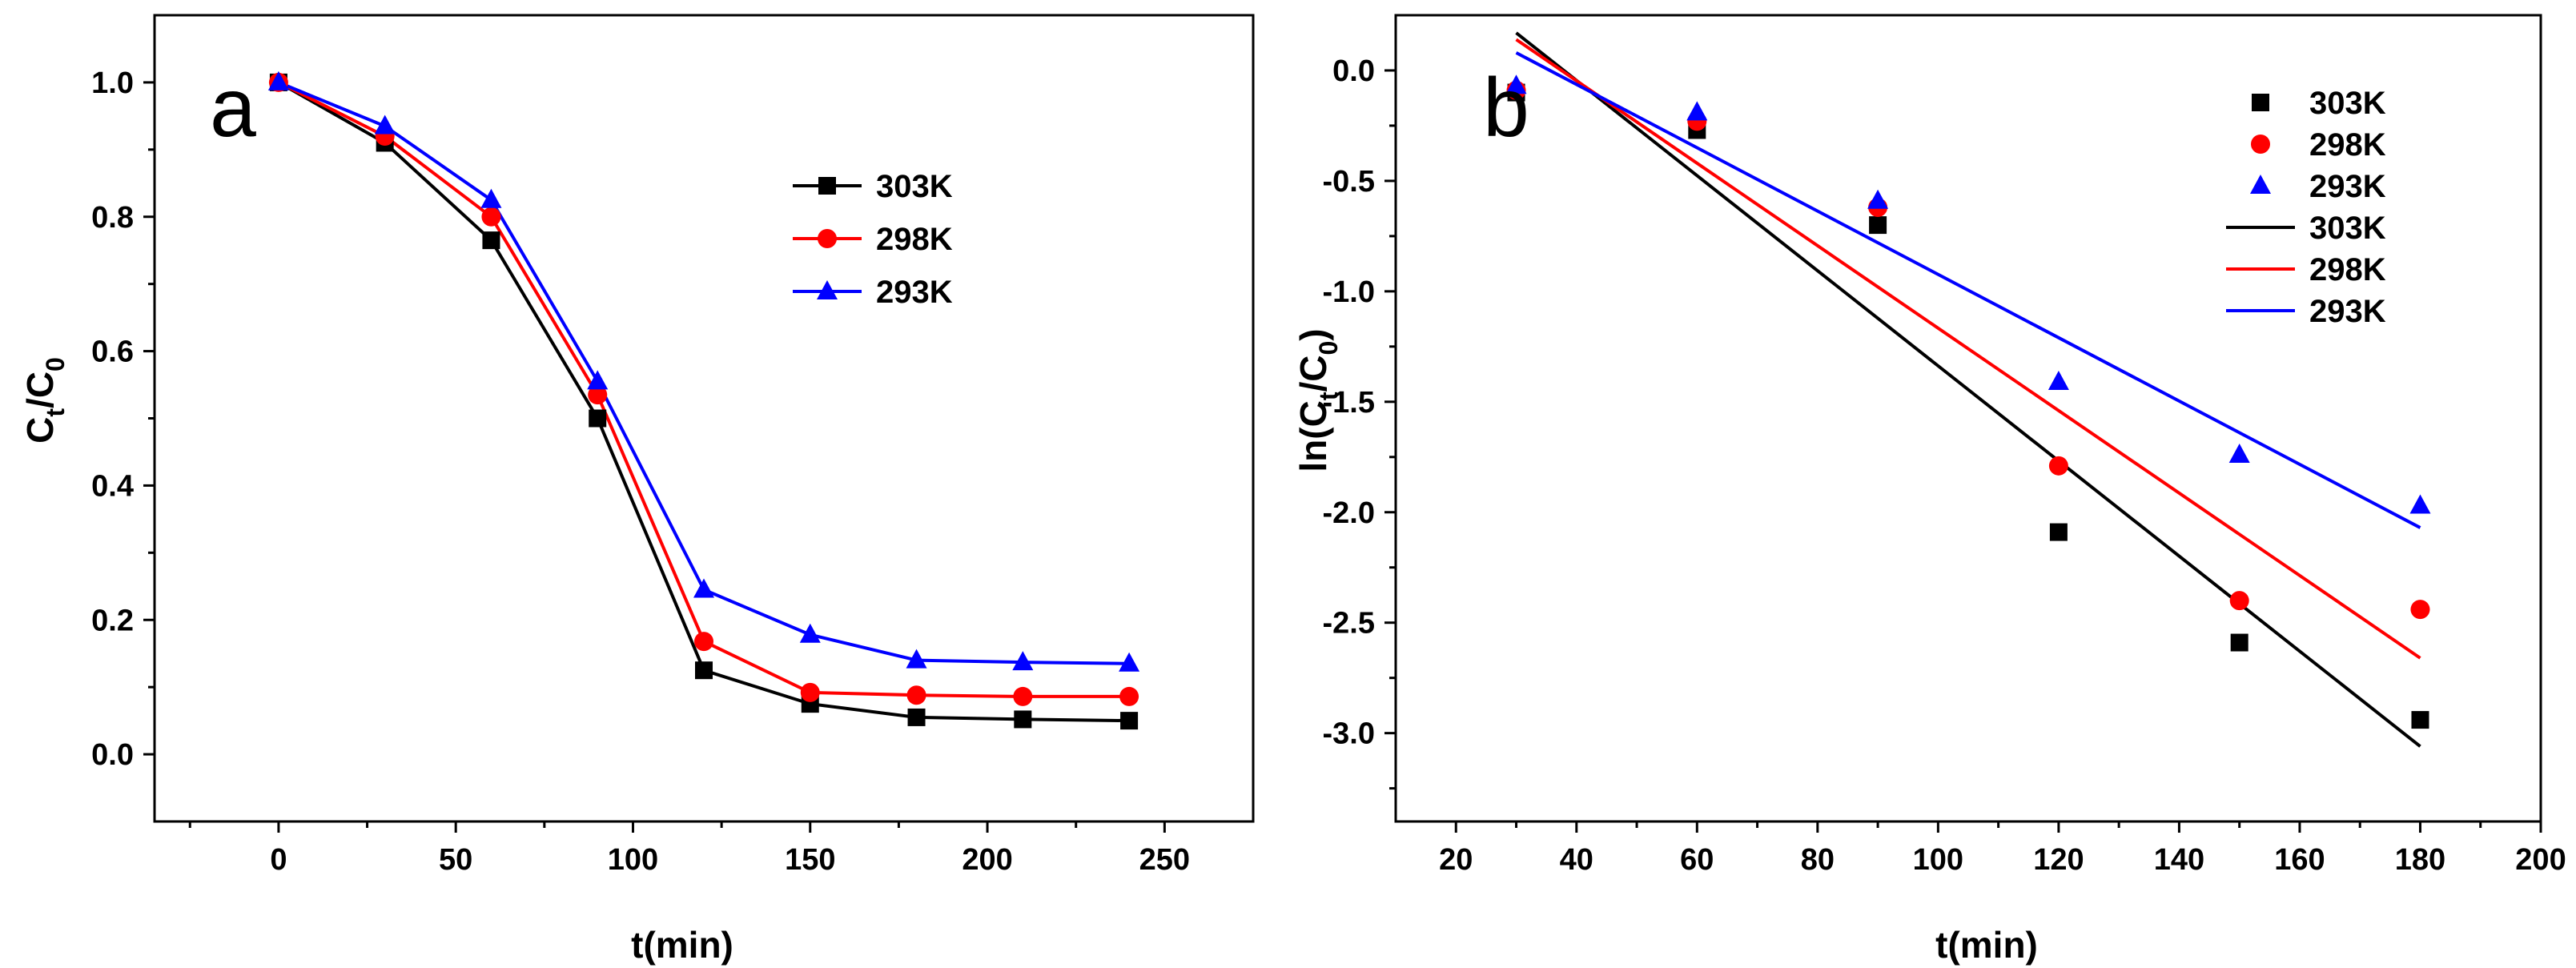 This screenshot has height=968, width=2576. What do you see at coordinates (112, 83) in the screenshot?
I see `y-tick-label: 1.0` at bounding box center [112, 83].